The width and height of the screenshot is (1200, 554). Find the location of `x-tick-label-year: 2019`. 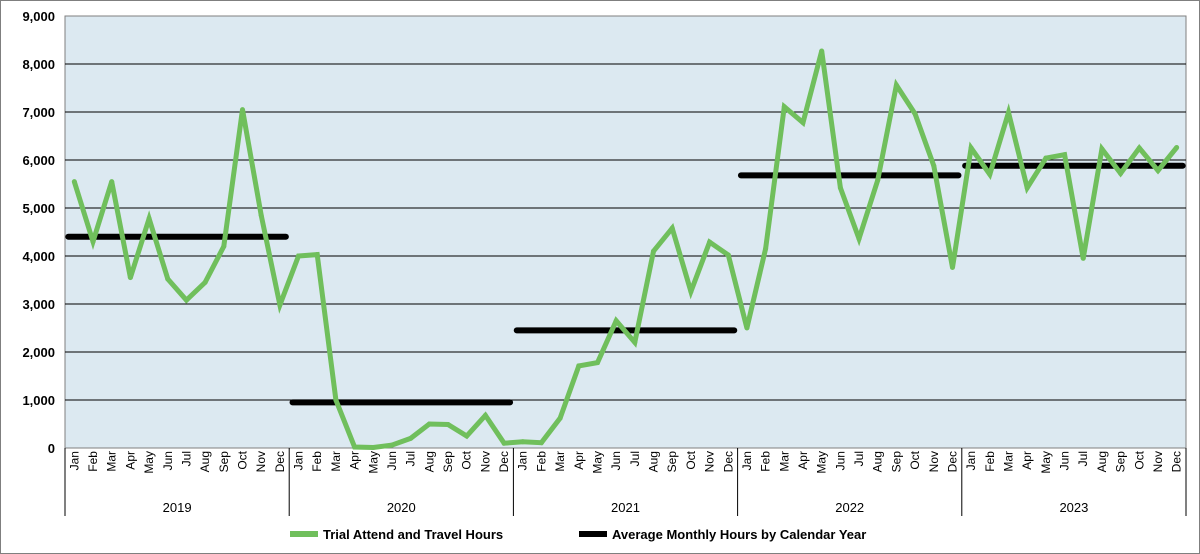

x-tick-label-year: 2019 is located at coordinates (177, 507).